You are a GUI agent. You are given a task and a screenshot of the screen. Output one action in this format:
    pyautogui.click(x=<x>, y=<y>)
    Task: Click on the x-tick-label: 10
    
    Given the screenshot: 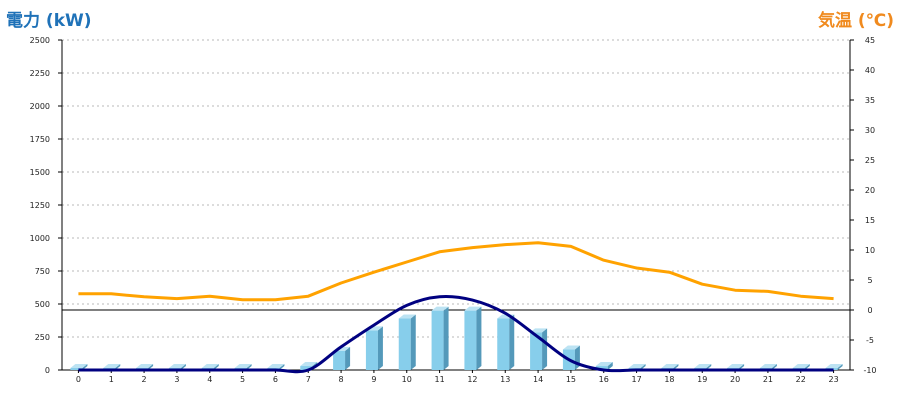 What is the action you would take?
    pyautogui.click(x=407, y=379)
    